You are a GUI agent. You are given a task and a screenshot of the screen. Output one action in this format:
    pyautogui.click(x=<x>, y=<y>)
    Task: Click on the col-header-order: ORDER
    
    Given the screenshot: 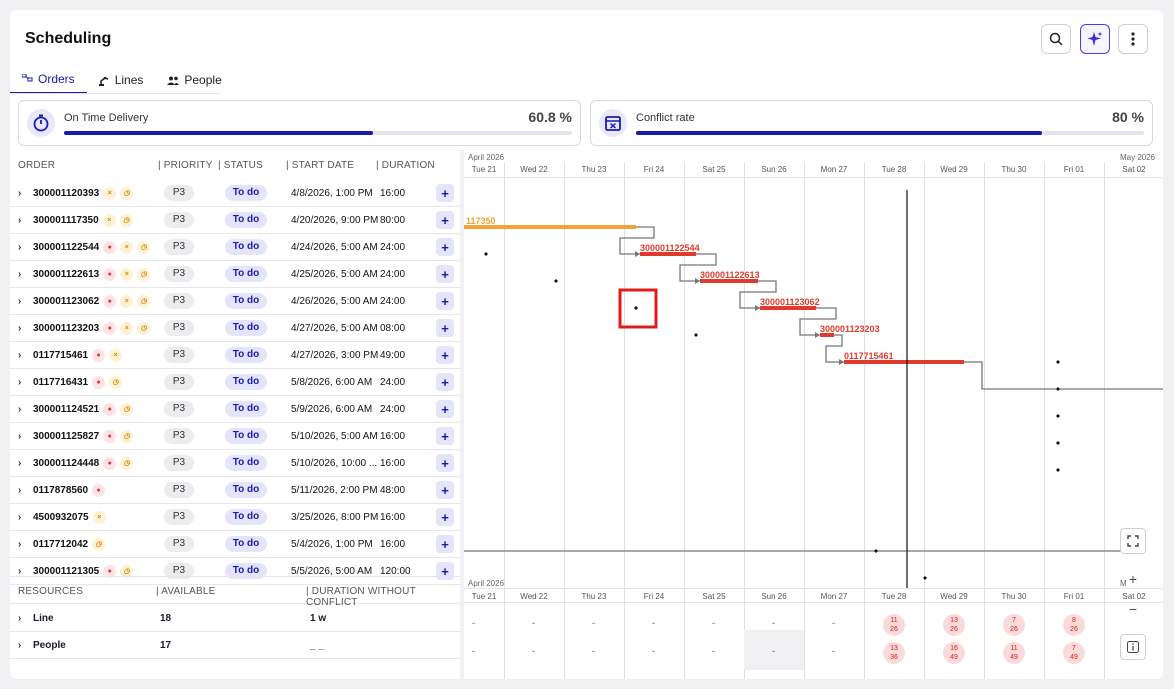 What is the action you would take?
    pyautogui.click(x=37, y=165)
    